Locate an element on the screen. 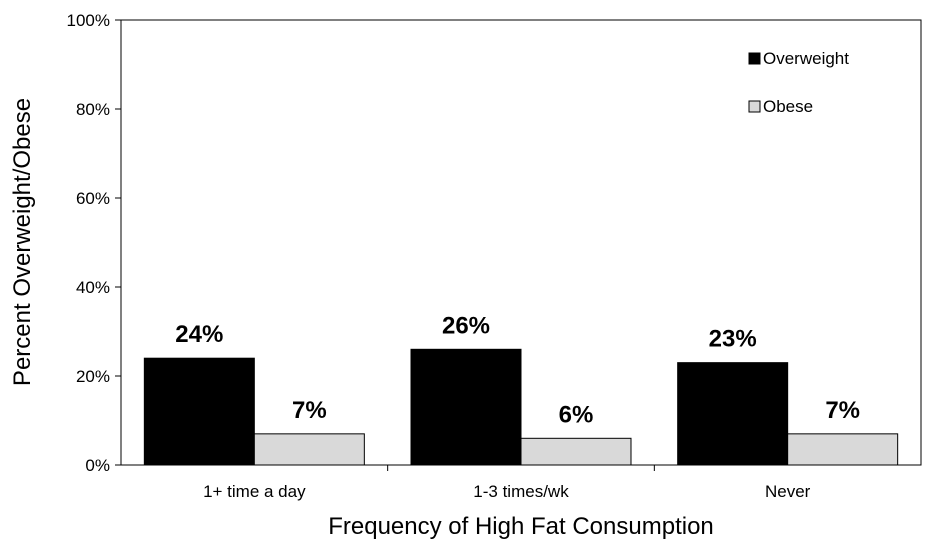 The height and width of the screenshot is (544, 935). data-label-obese: 6% is located at coordinates (576, 414).